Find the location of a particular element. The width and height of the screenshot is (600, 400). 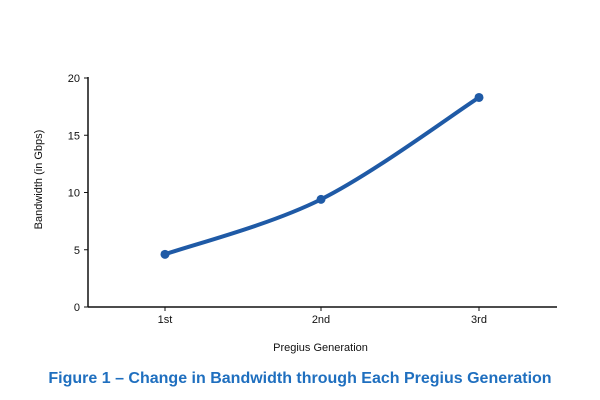

x-tick-label: 1st is located at coordinates (165, 320).